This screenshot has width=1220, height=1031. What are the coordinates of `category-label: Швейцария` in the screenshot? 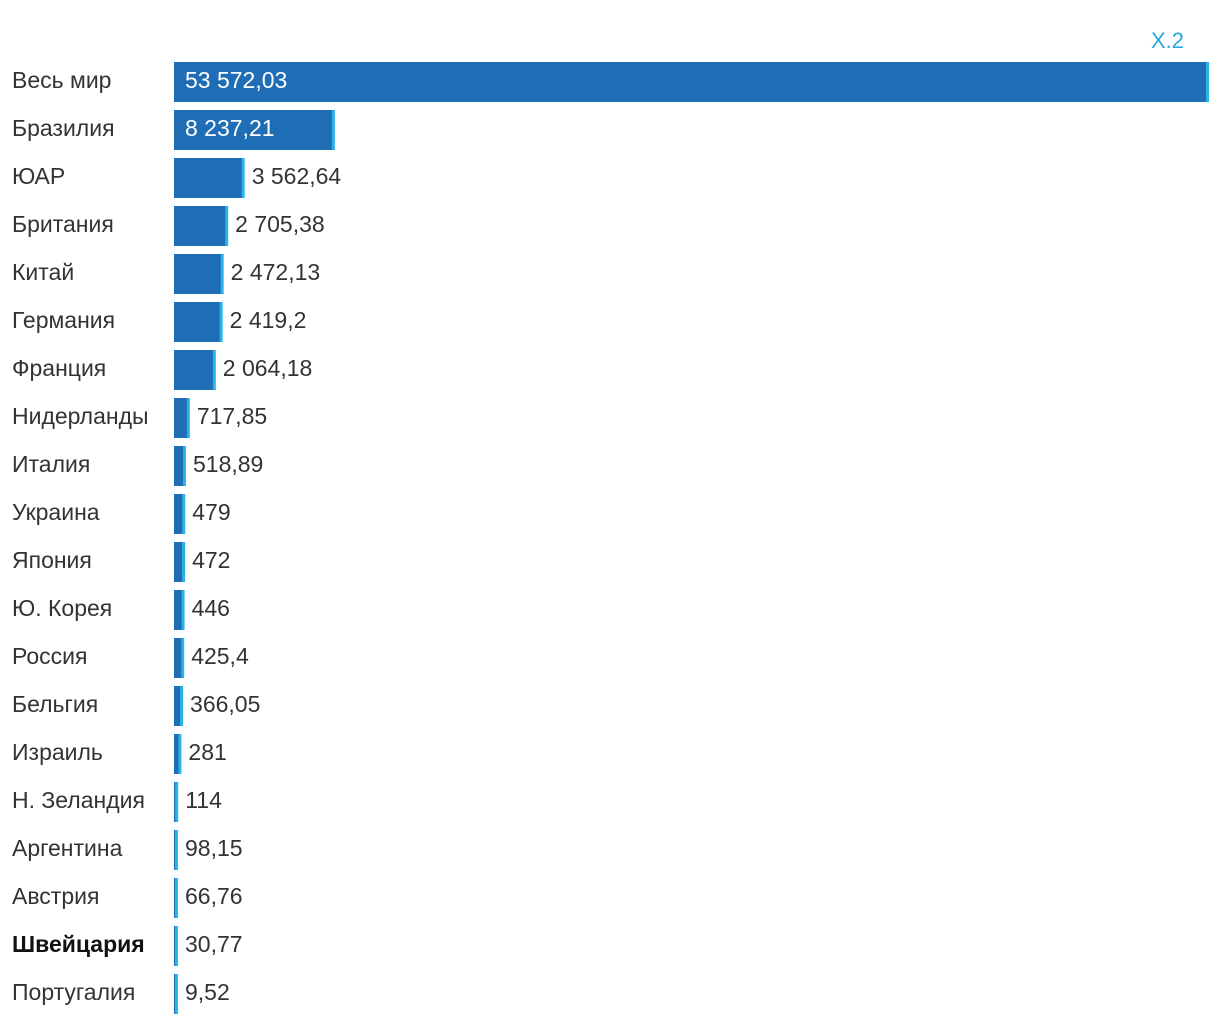 It's located at (78, 944).